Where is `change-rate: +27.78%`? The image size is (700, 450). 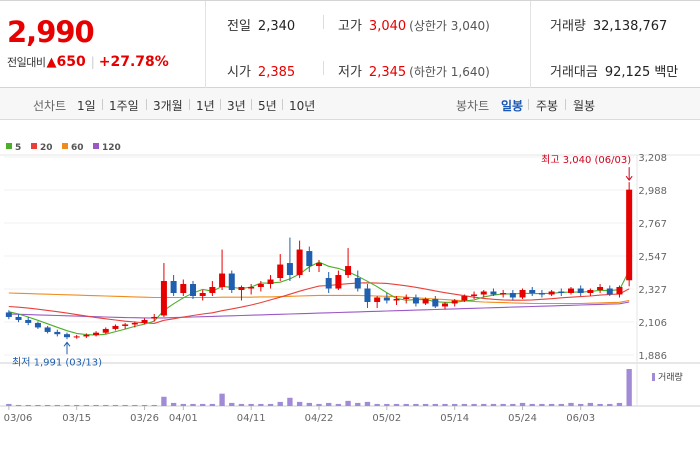 change-rate: +27.78% is located at coordinates (133, 62).